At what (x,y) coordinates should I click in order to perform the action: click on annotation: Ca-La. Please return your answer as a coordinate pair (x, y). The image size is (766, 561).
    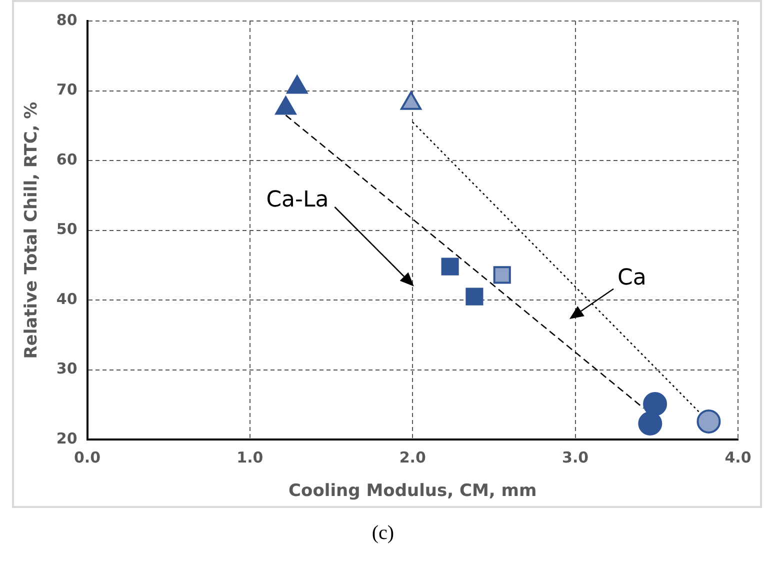
    Looking at the image, I should click on (297, 200).